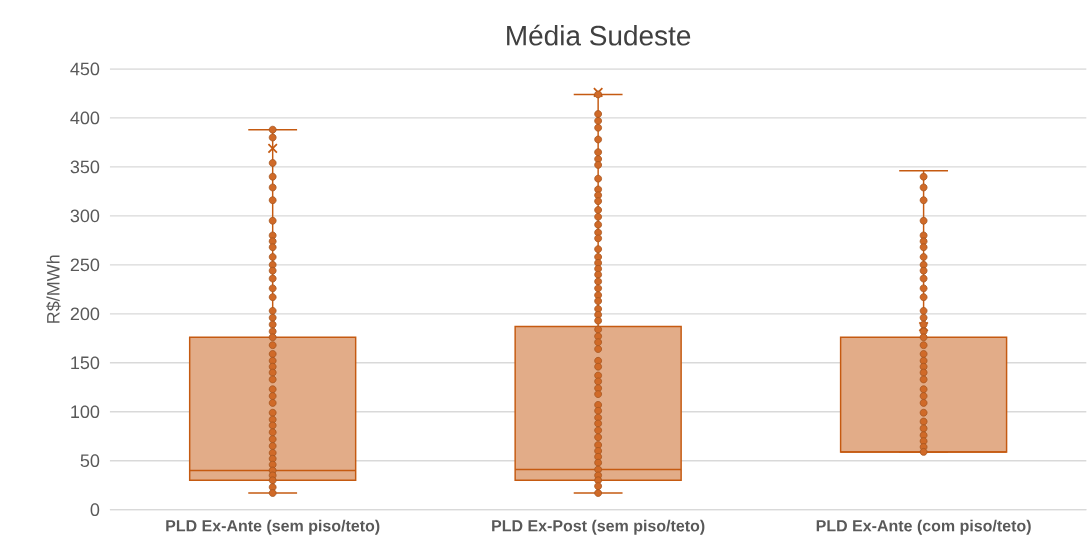 The width and height of the screenshot is (1087, 550). Describe the element at coordinates (85, 69) in the screenshot. I see `y-tick-label: 450` at that location.